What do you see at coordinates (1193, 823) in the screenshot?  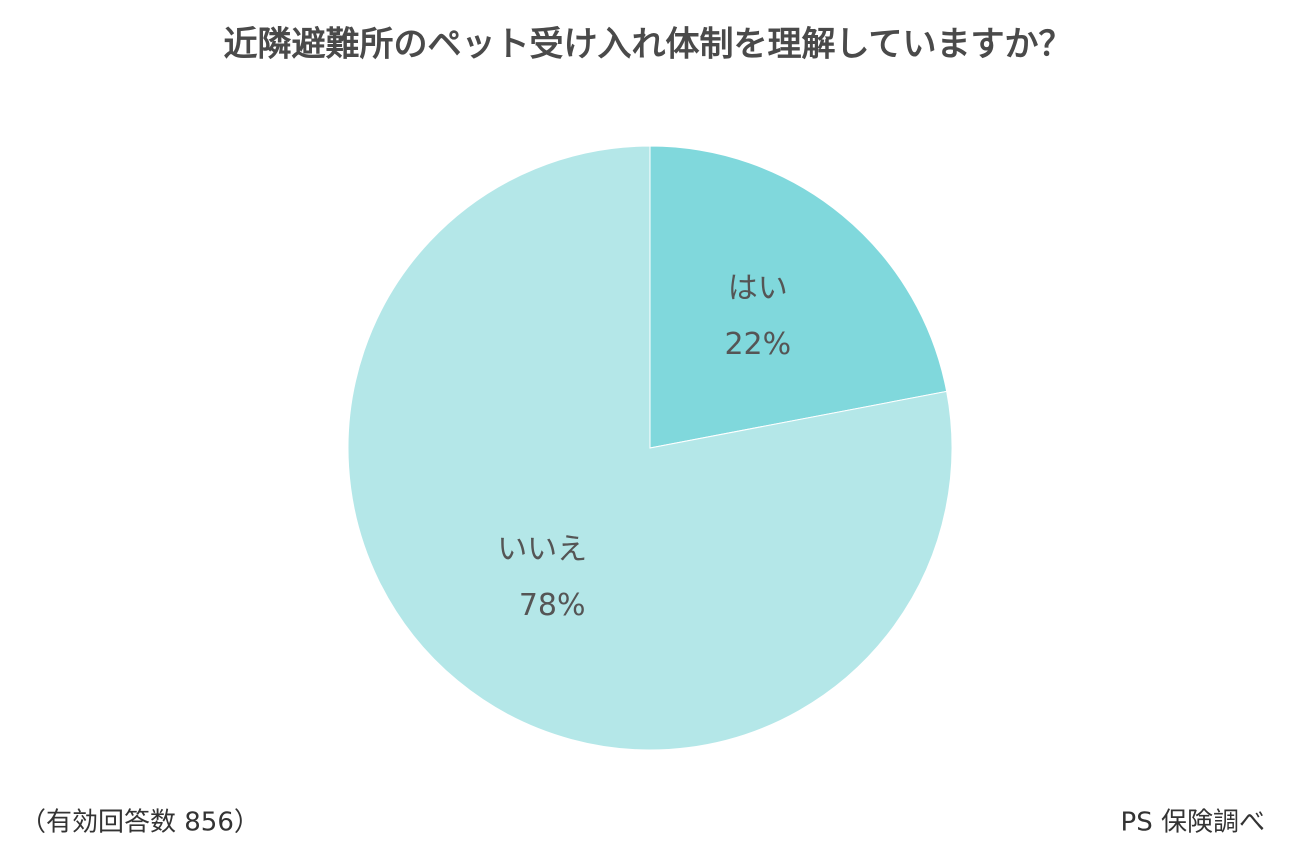 I see `source: PS 保険調べ` at bounding box center [1193, 823].